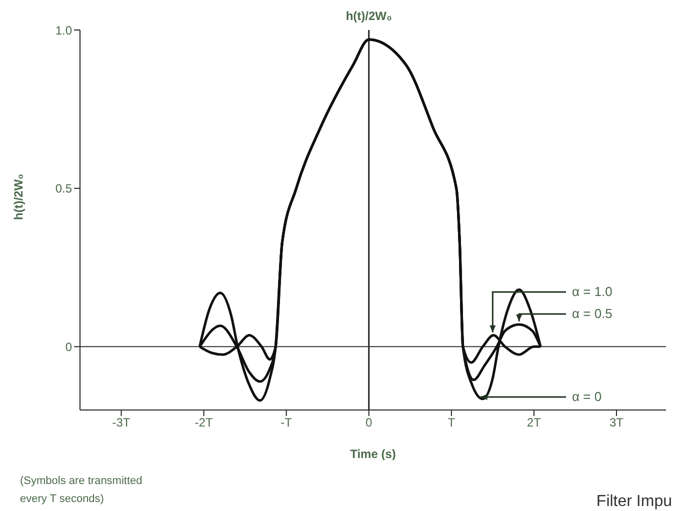  What do you see at coordinates (204, 423) in the screenshot?
I see `x-tick-label: -2T` at bounding box center [204, 423].